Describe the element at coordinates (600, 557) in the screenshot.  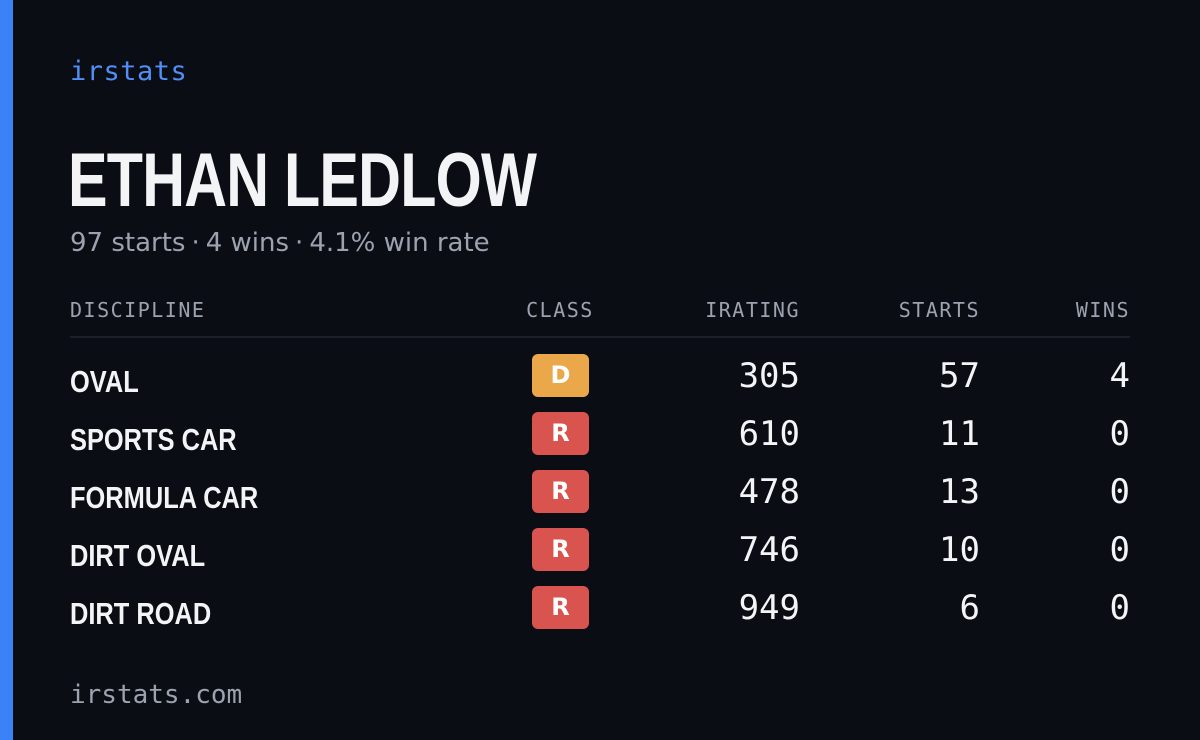
I see `table-row: DIRT OVAL R 746 10 0` at that location.